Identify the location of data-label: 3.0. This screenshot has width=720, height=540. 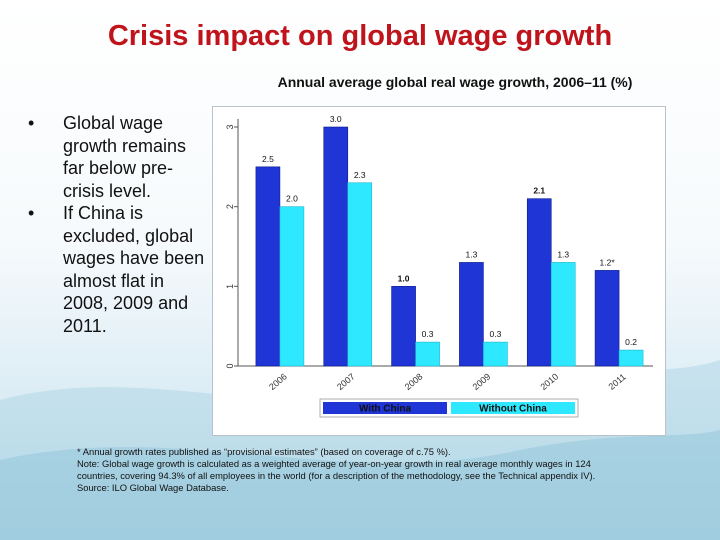
(336, 119).